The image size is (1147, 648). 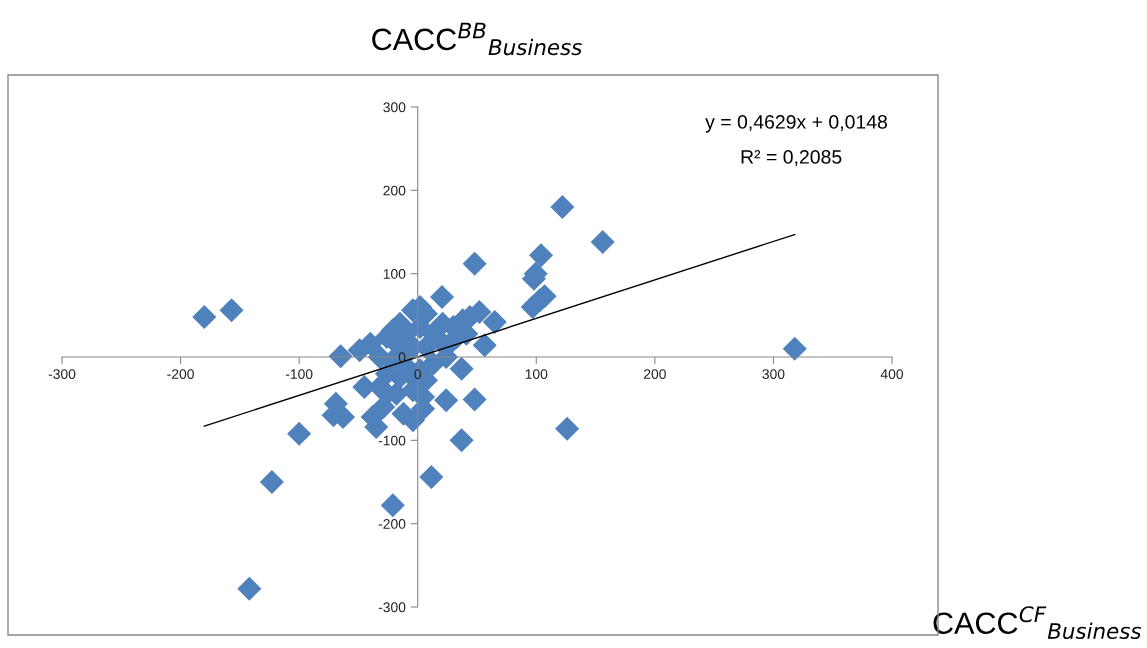 What do you see at coordinates (402, 357) in the screenshot?
I see `y-tick-label: 0` at bounding box center [402, 357].